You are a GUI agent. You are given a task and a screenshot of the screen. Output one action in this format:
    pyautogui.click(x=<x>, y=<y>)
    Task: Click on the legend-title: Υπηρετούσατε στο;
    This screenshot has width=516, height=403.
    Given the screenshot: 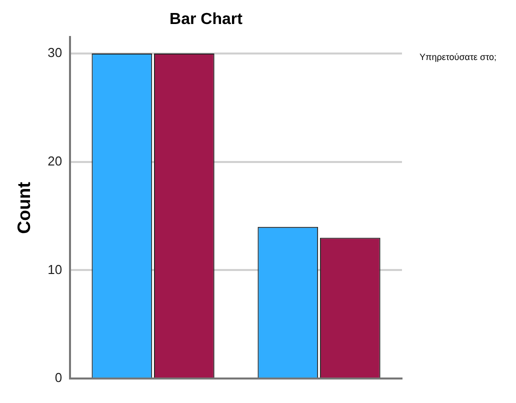 What is the action you would take?
    pyautogui.click(x=458, y=57)
    